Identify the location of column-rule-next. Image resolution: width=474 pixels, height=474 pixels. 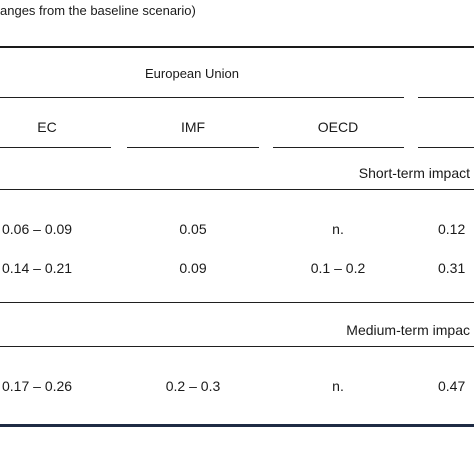
(446, 147).